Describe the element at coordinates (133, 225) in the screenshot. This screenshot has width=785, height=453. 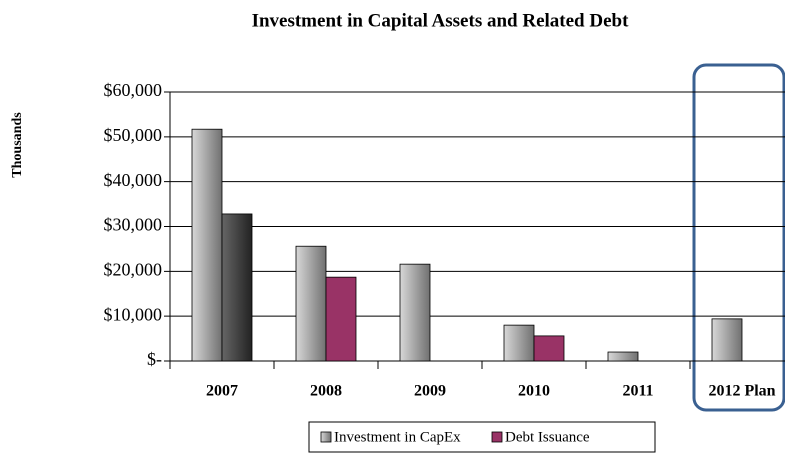
I see `y-tick-label: $30,000` at that location.